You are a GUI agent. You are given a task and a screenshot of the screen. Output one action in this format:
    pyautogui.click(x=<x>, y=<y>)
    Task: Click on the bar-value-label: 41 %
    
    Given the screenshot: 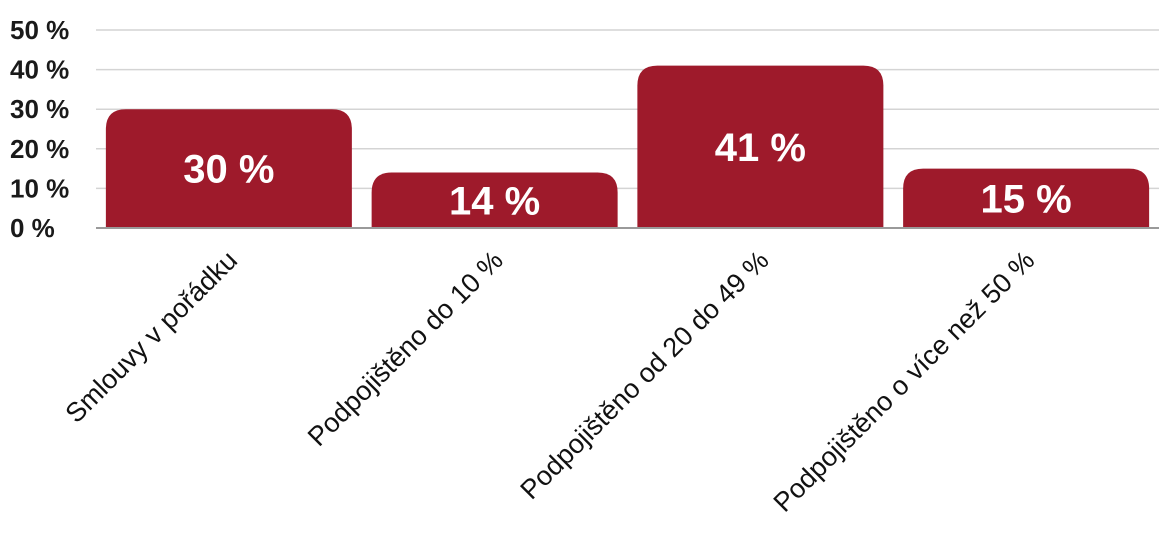 What is the action you would take?
    pyautogui.click(x=760, y=148)
    